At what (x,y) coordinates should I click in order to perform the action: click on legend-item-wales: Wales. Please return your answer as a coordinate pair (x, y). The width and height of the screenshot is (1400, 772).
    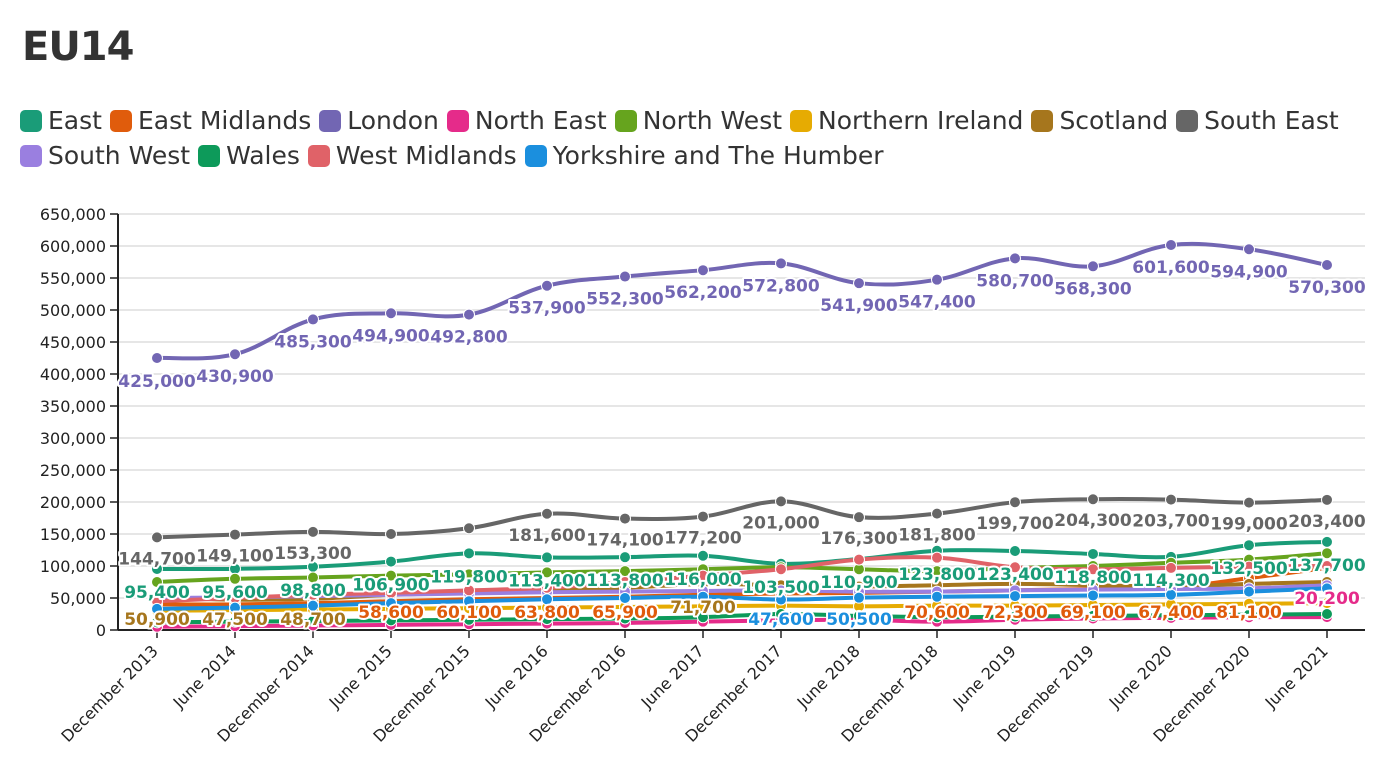
    Looking at the image, I should click on (249, 155).